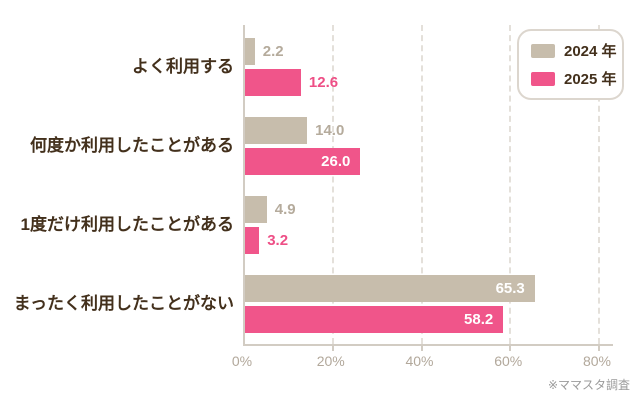  Describe the element at coordinates (374, 319) in the screenshot. I see `bar-2025年-3` at that location.